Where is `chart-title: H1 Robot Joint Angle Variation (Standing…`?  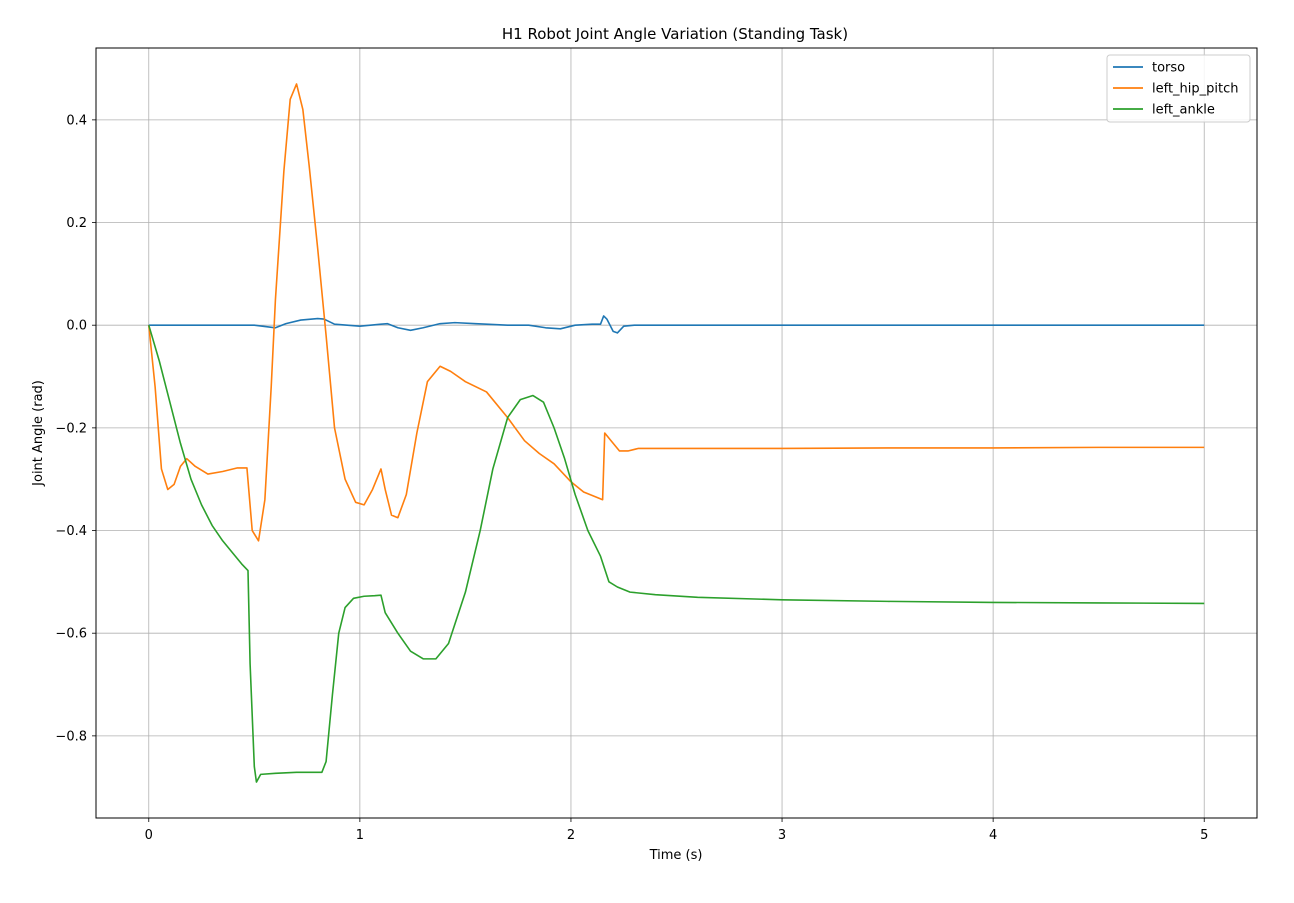 chart-title: H1 Robot Joint Angle Variation (Standing… is located at coordinates (675, 34).